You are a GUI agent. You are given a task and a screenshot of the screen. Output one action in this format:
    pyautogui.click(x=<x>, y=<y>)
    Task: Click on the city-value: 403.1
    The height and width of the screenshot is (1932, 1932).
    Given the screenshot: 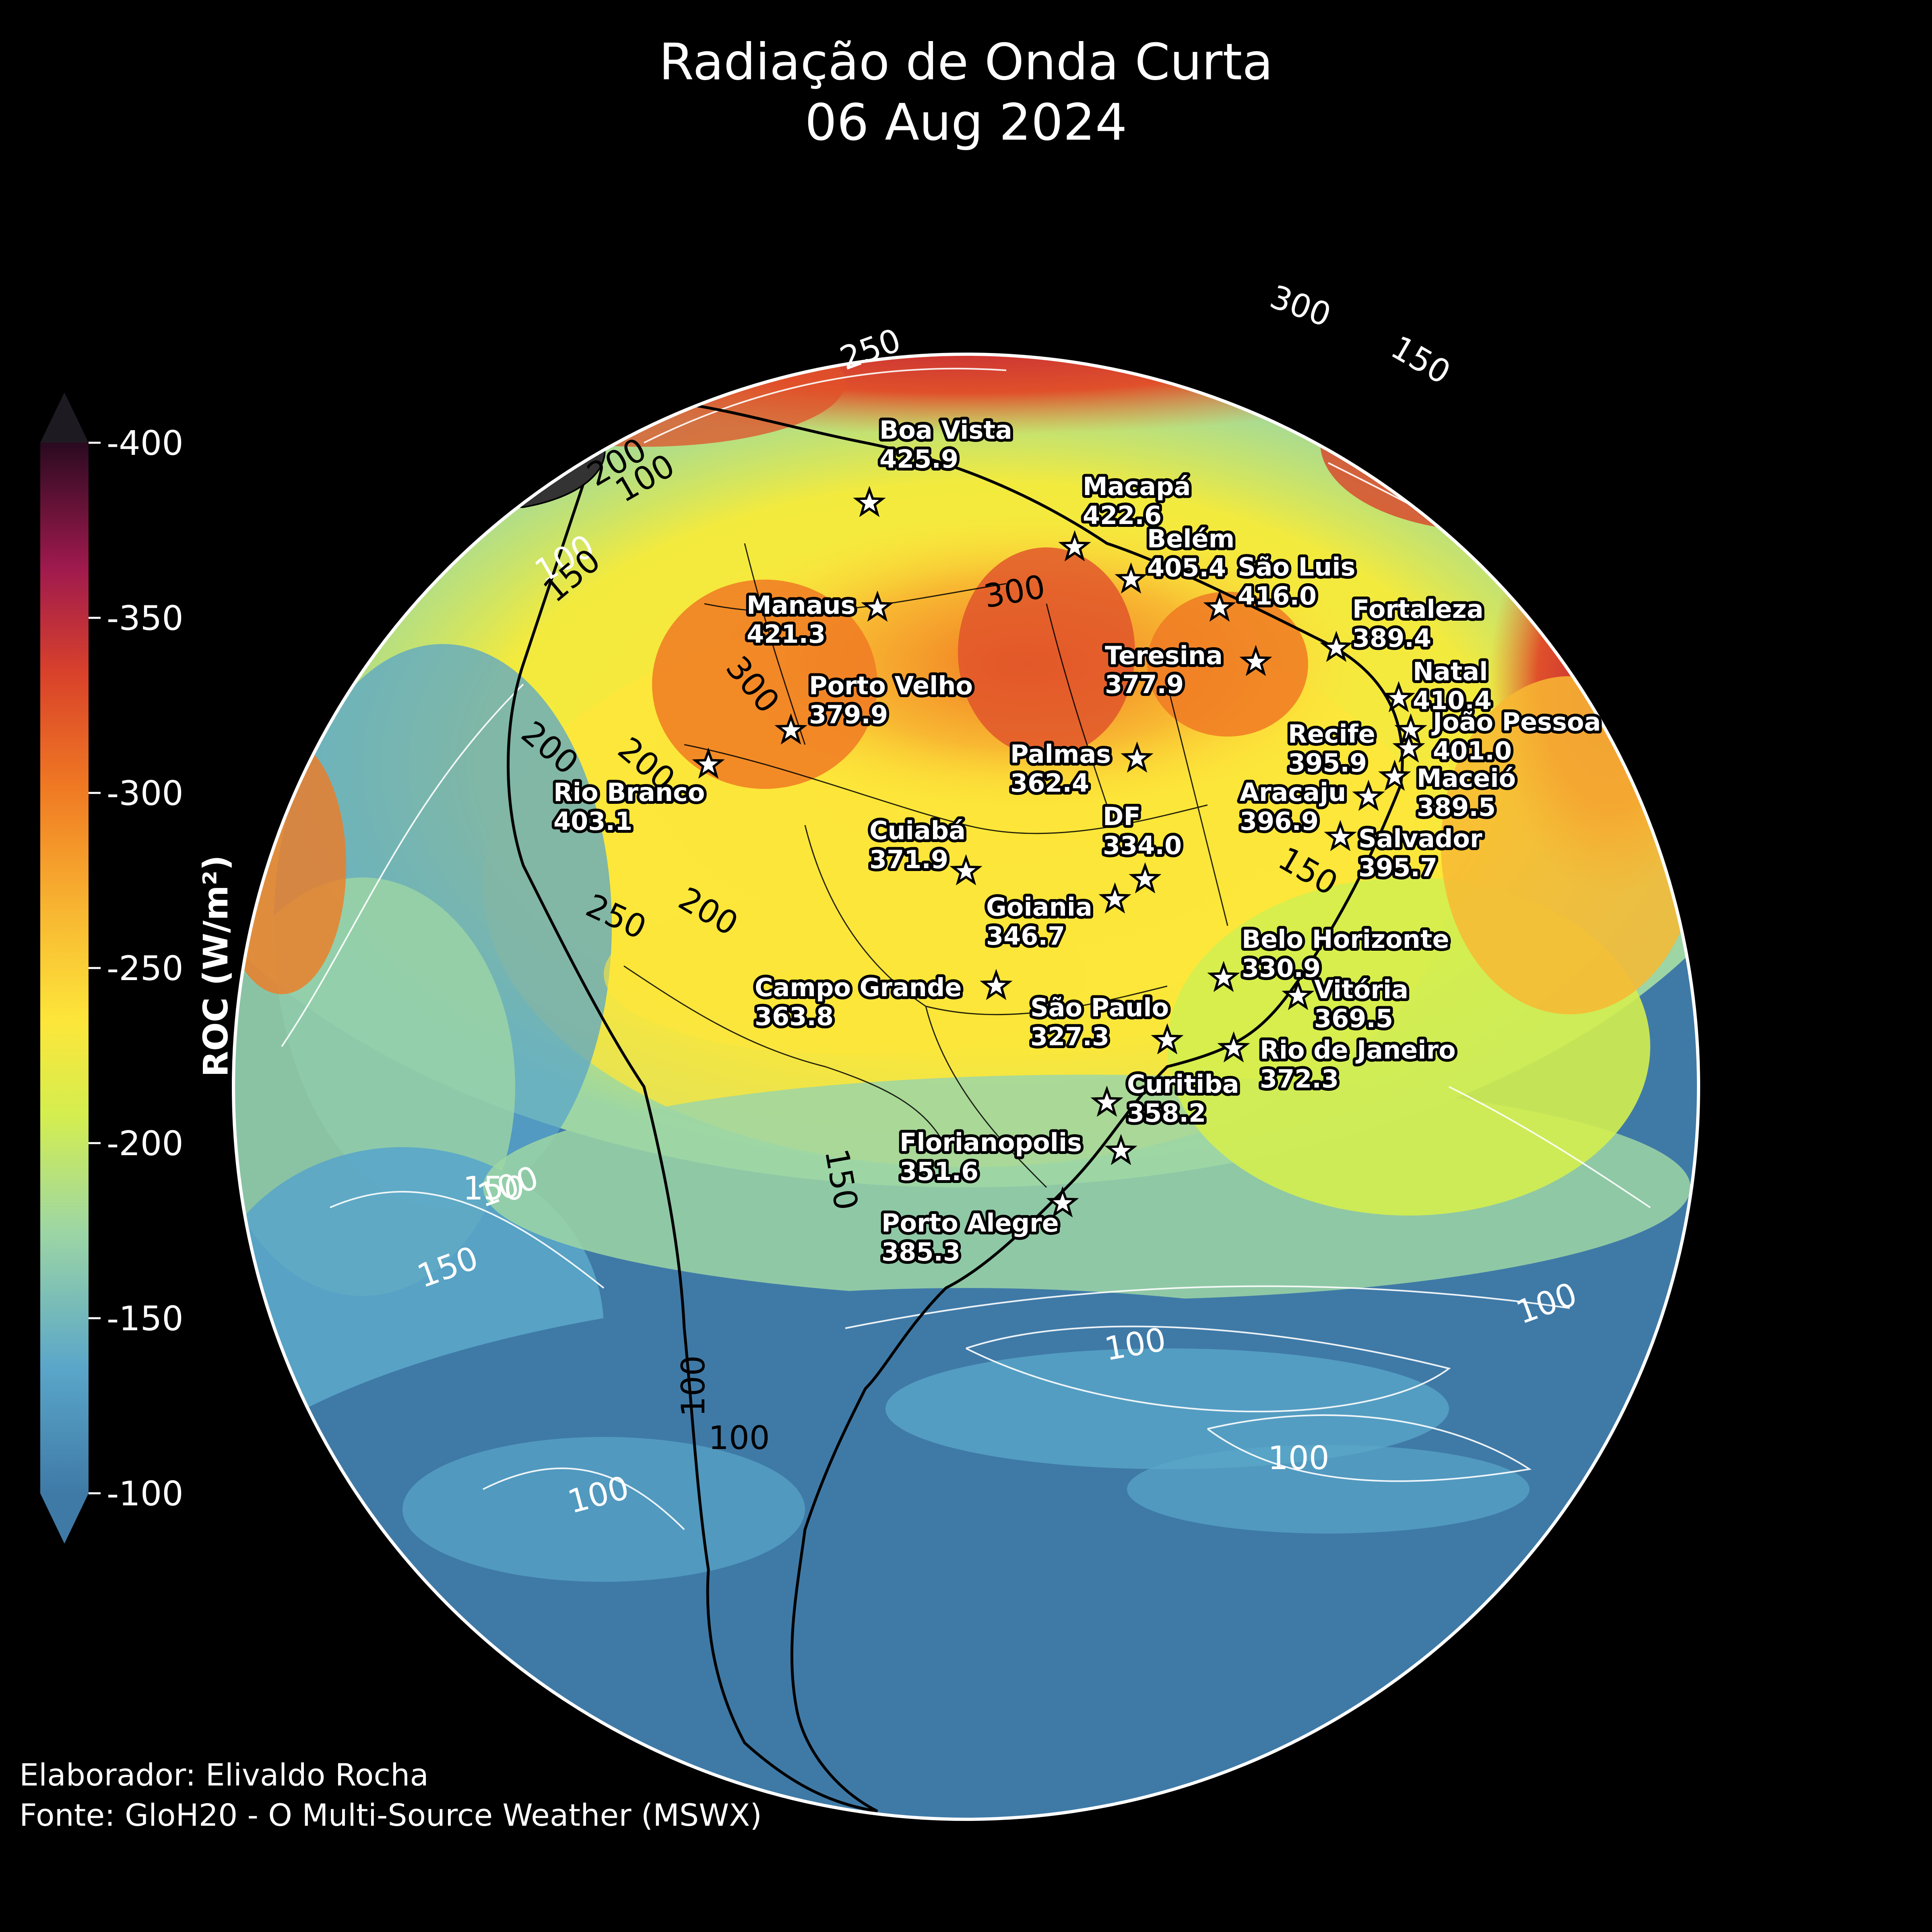 What is the action you would take?
    pyautogui.click(x=592, y=821)
    